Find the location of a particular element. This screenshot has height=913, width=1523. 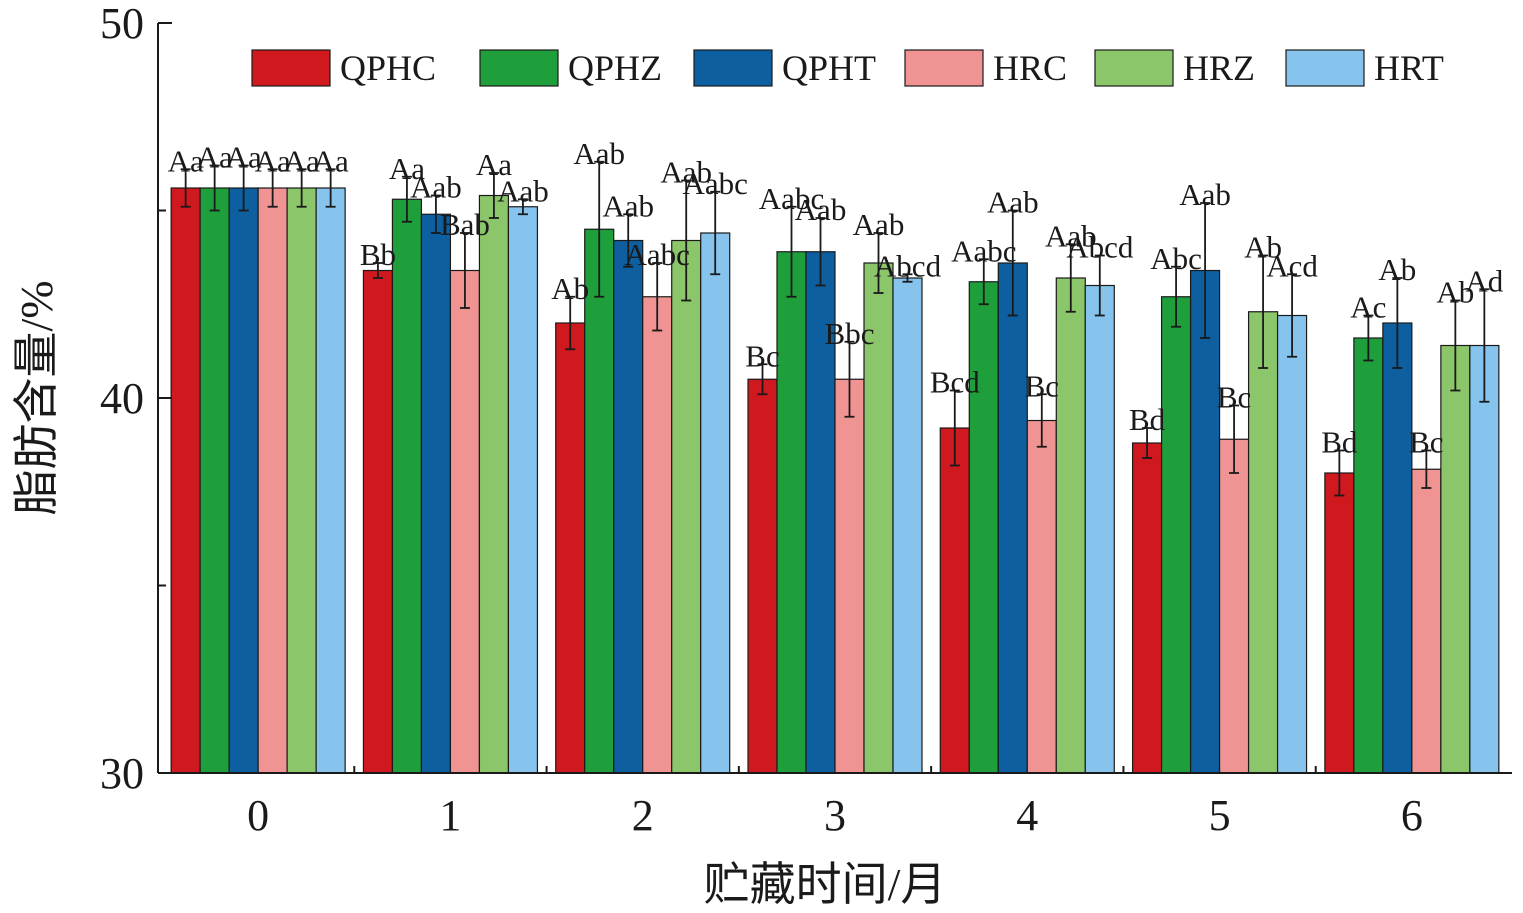

legend-label-hrc: HRC is located at coordinates (1030, 68).